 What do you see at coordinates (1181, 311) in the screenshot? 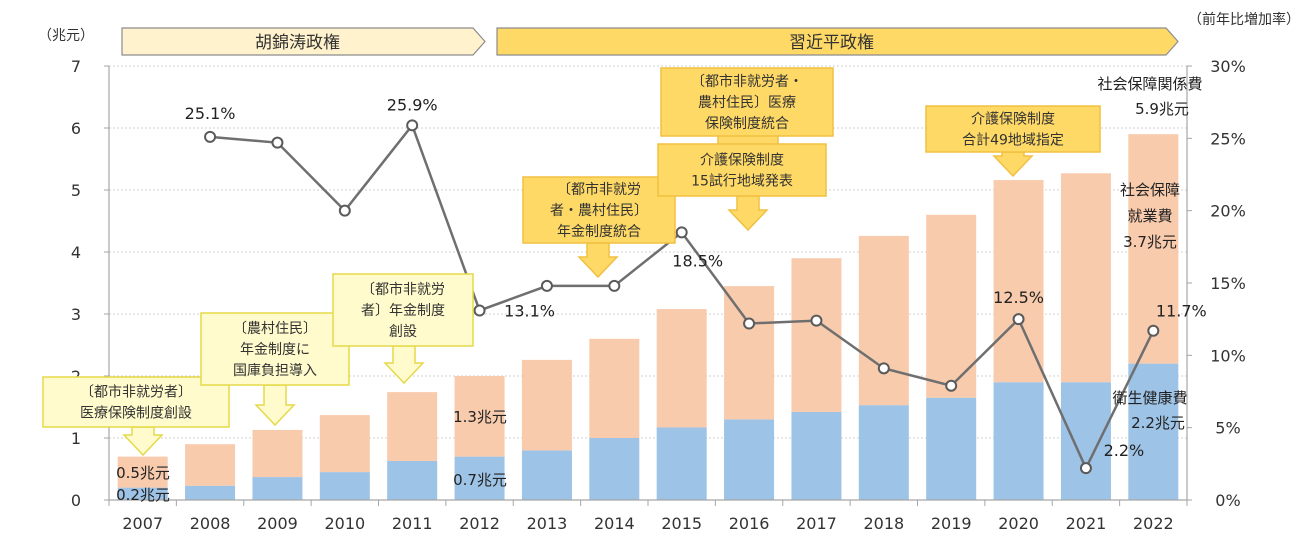
I see `line-data-label: 11.7%` at bounding box center [1181, 311].